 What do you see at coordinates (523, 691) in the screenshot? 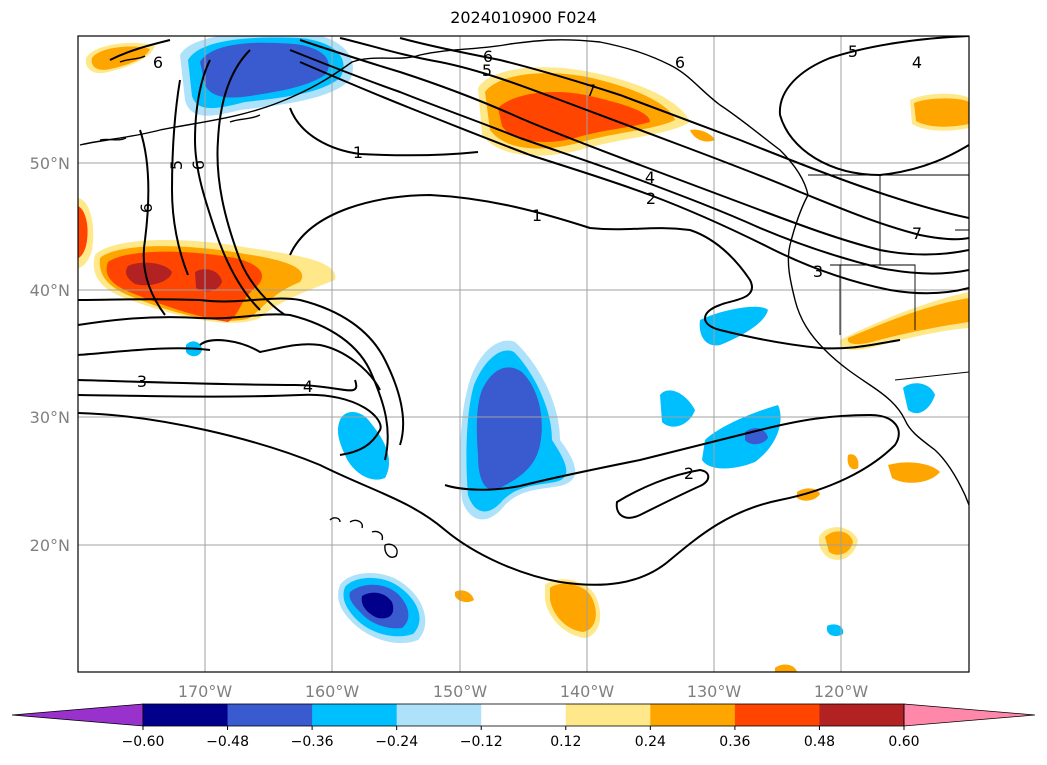
I see `longitude-labels: 170°W 160°W 150°W 140°W 130°W 120°W` at bounding box center [523, 691].